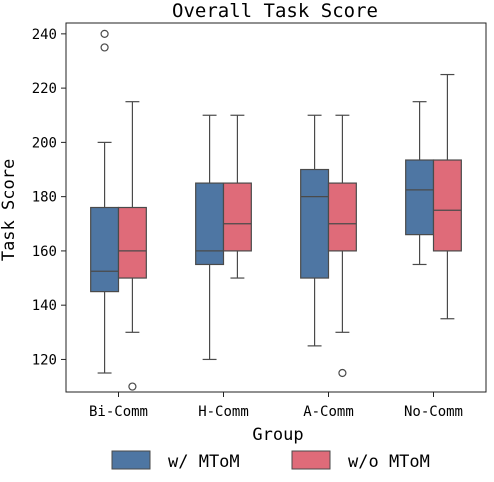 The image size is (494, 482). What do you see at coordinates (44, 360) in the screenshot?
I see `y-tick-label: 120` at bounding box center [44, 360].